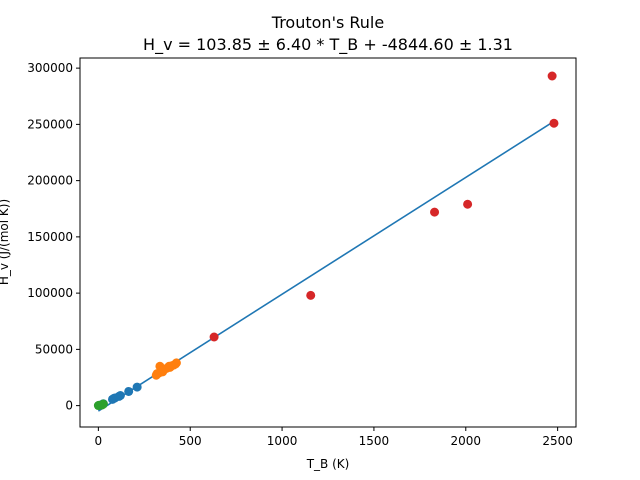 The height and width of the screenshot is (480, 640). What do you see at coordinates (557, 441) in the screenshot?
I see `x-tick-label: 2500` at bounding box center [557, 441].